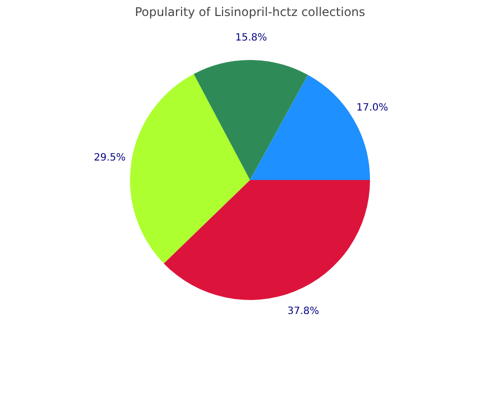 Image resolution: width=500 pixels, height=400 pixels. Describe the element at coordinates (372, 108) in the screenshot. I see `data-label: 17.0%` at that location.